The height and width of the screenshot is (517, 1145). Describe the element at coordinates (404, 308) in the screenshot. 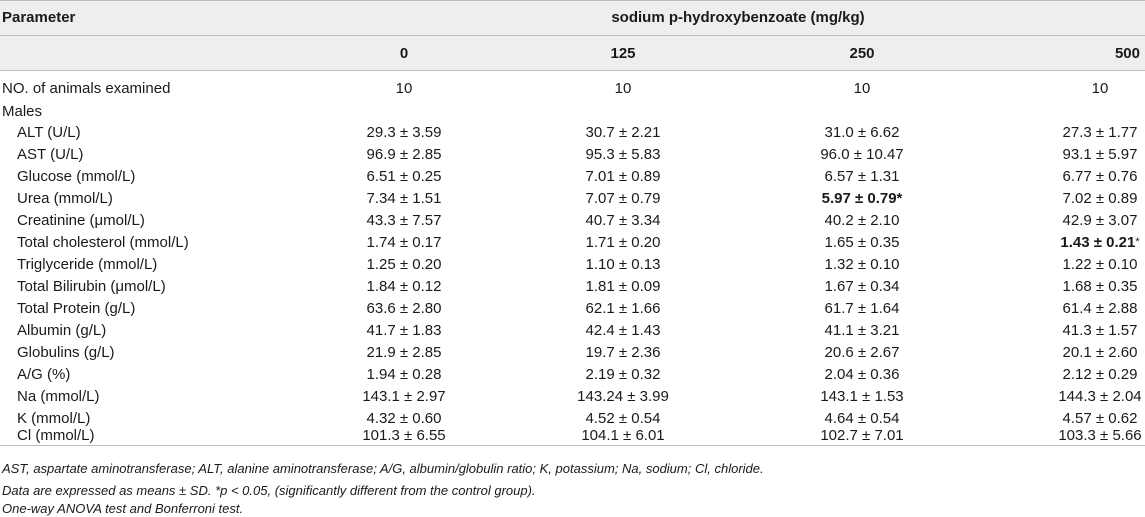

I see `cell-0: 63.6 ± 2.80` at that location.